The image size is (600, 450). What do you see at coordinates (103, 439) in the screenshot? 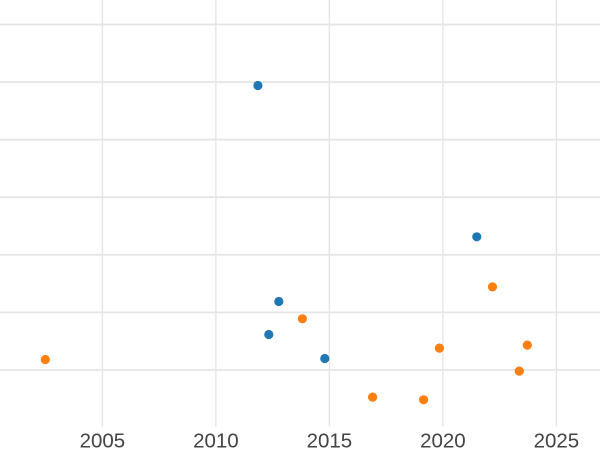
I see `svg-text: 2005` at bounding box center [103, 439].